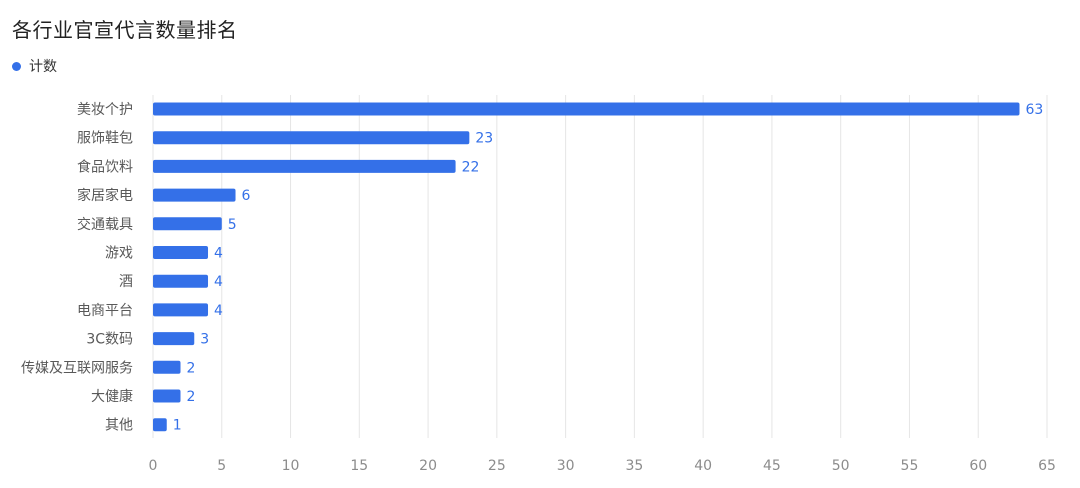 The image size is (1080, 488). What do you see at coordinates (126, 282) in the screenshot?
I see `category-label: 酒` at bounding box center [126, 282].